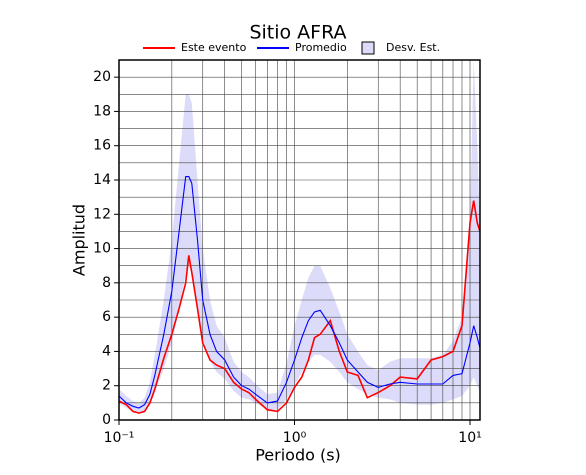 Image resolution: width=586 pixels, height=475 pixels. Describe the element at coordinates (413, 47) in the screenshot. I see `legend-label: Desv. Est.` at that location.